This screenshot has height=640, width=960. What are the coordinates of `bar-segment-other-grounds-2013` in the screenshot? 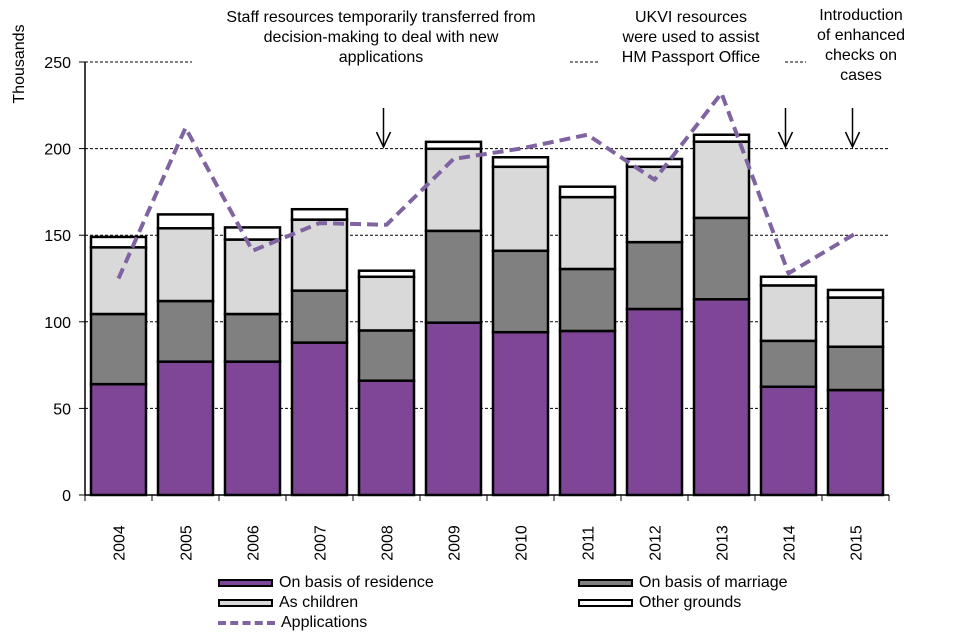 It's located at (721, 138).